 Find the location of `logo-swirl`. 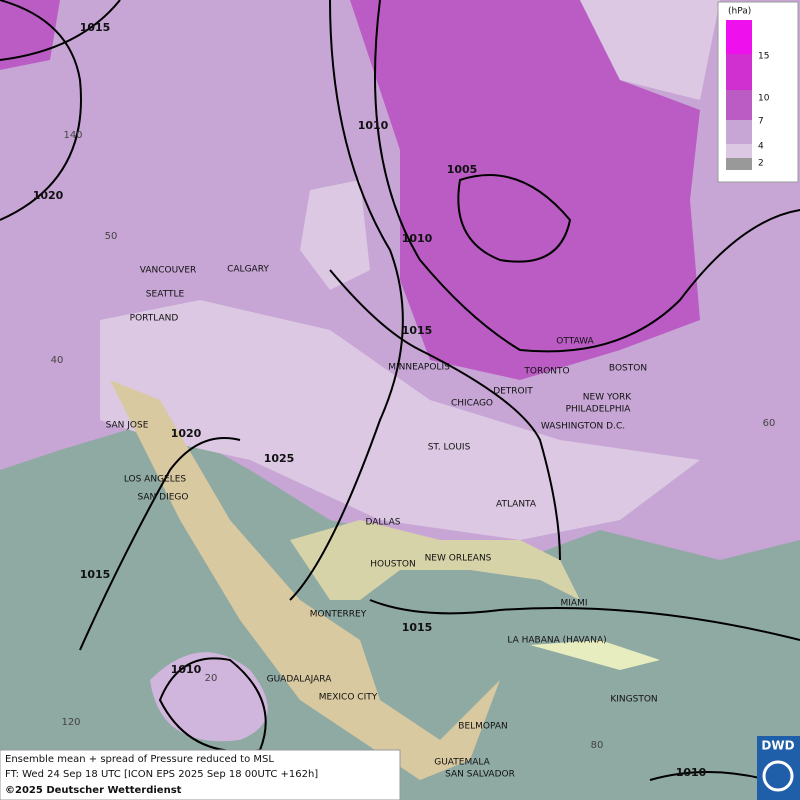

logo-swirl is located at coordinates (778, 776).